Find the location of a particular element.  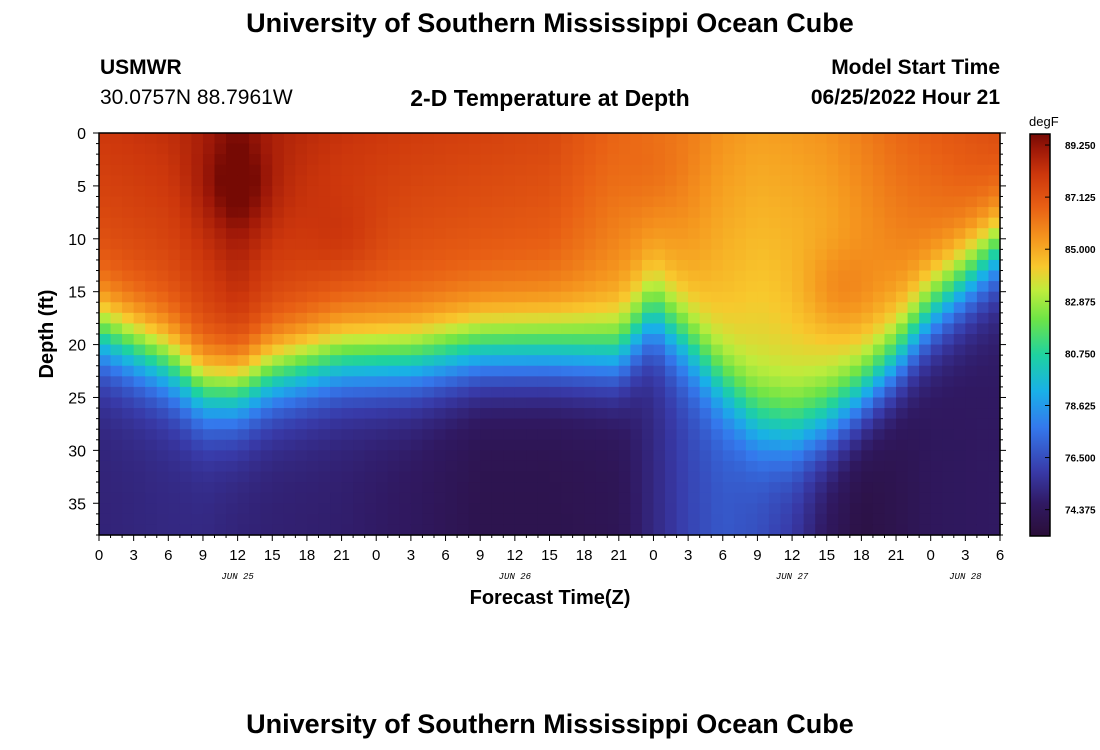

y-tick-label: 15 is located at coordinates (77, 293).